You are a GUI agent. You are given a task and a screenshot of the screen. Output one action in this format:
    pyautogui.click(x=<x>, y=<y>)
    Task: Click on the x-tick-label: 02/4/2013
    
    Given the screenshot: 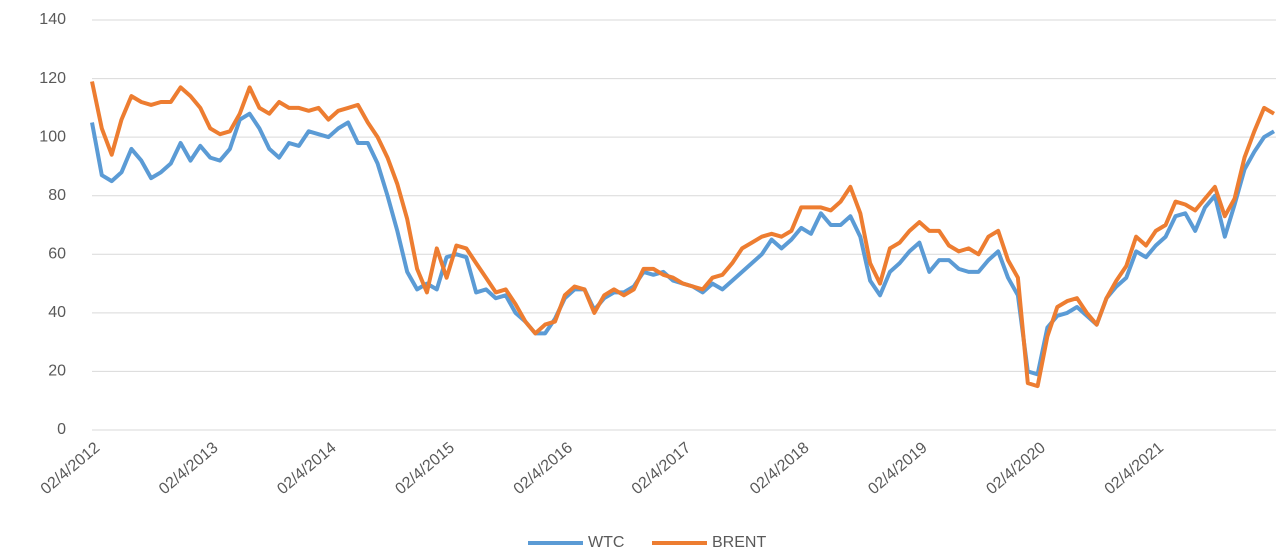 What is the action you would take?
    pyautogui.click(x=189, y=468)
    